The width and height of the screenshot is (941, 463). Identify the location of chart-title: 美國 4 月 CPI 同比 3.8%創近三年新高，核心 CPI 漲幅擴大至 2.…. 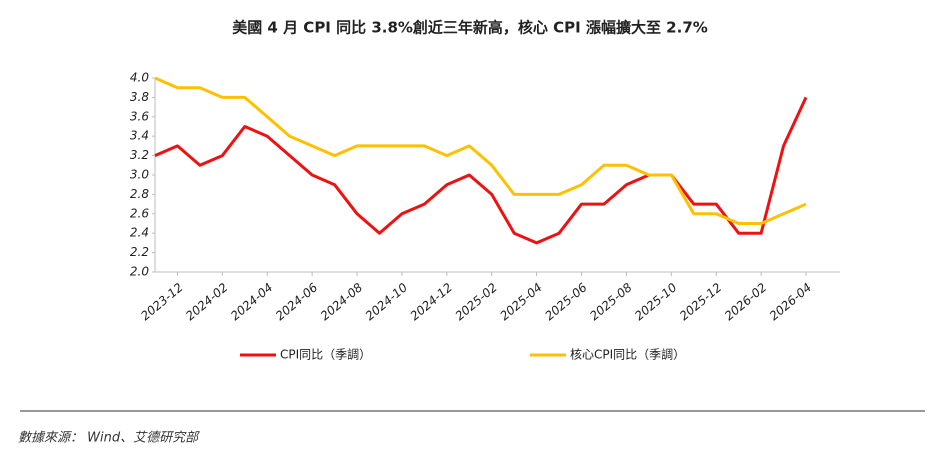
(470, 28).